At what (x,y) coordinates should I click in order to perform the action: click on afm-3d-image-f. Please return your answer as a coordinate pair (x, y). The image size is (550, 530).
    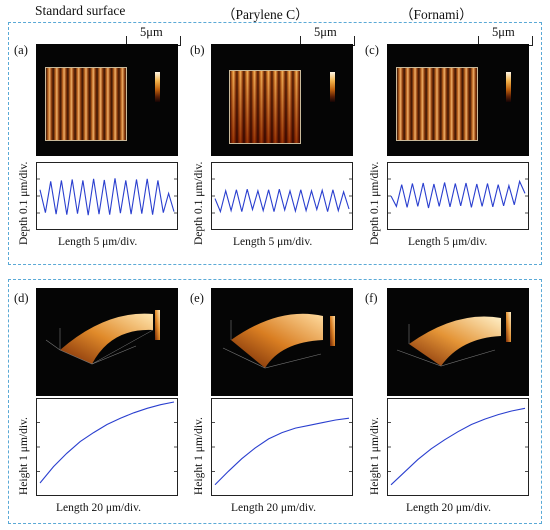
    Looking at the image, I should click on (458, 342).